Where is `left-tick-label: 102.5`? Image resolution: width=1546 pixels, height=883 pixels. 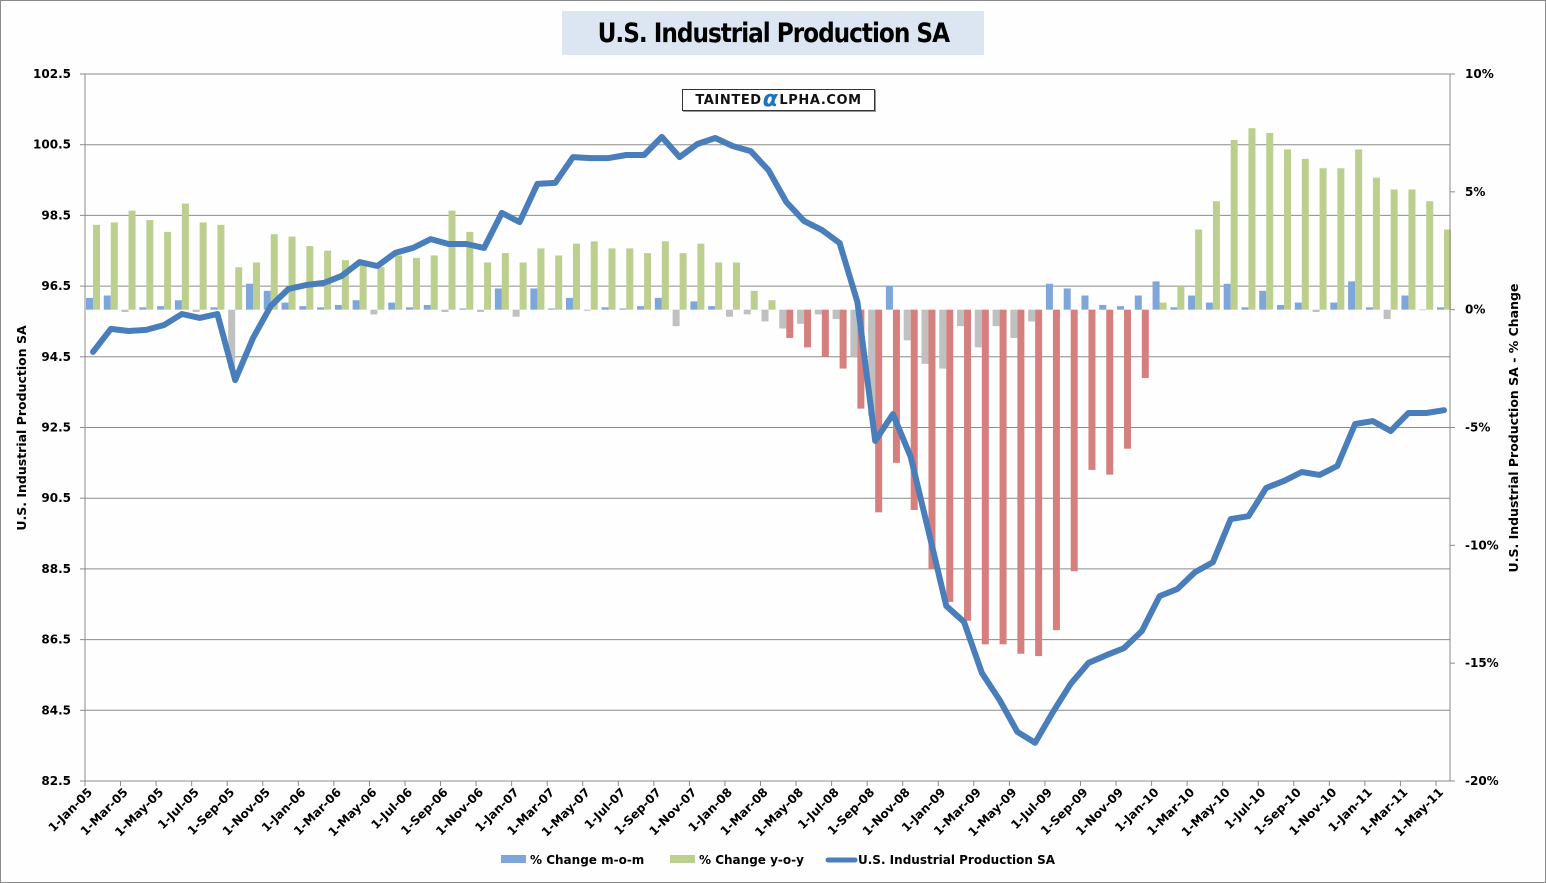 left-tick-label: 102.5 is located at coordinates (52, 74).